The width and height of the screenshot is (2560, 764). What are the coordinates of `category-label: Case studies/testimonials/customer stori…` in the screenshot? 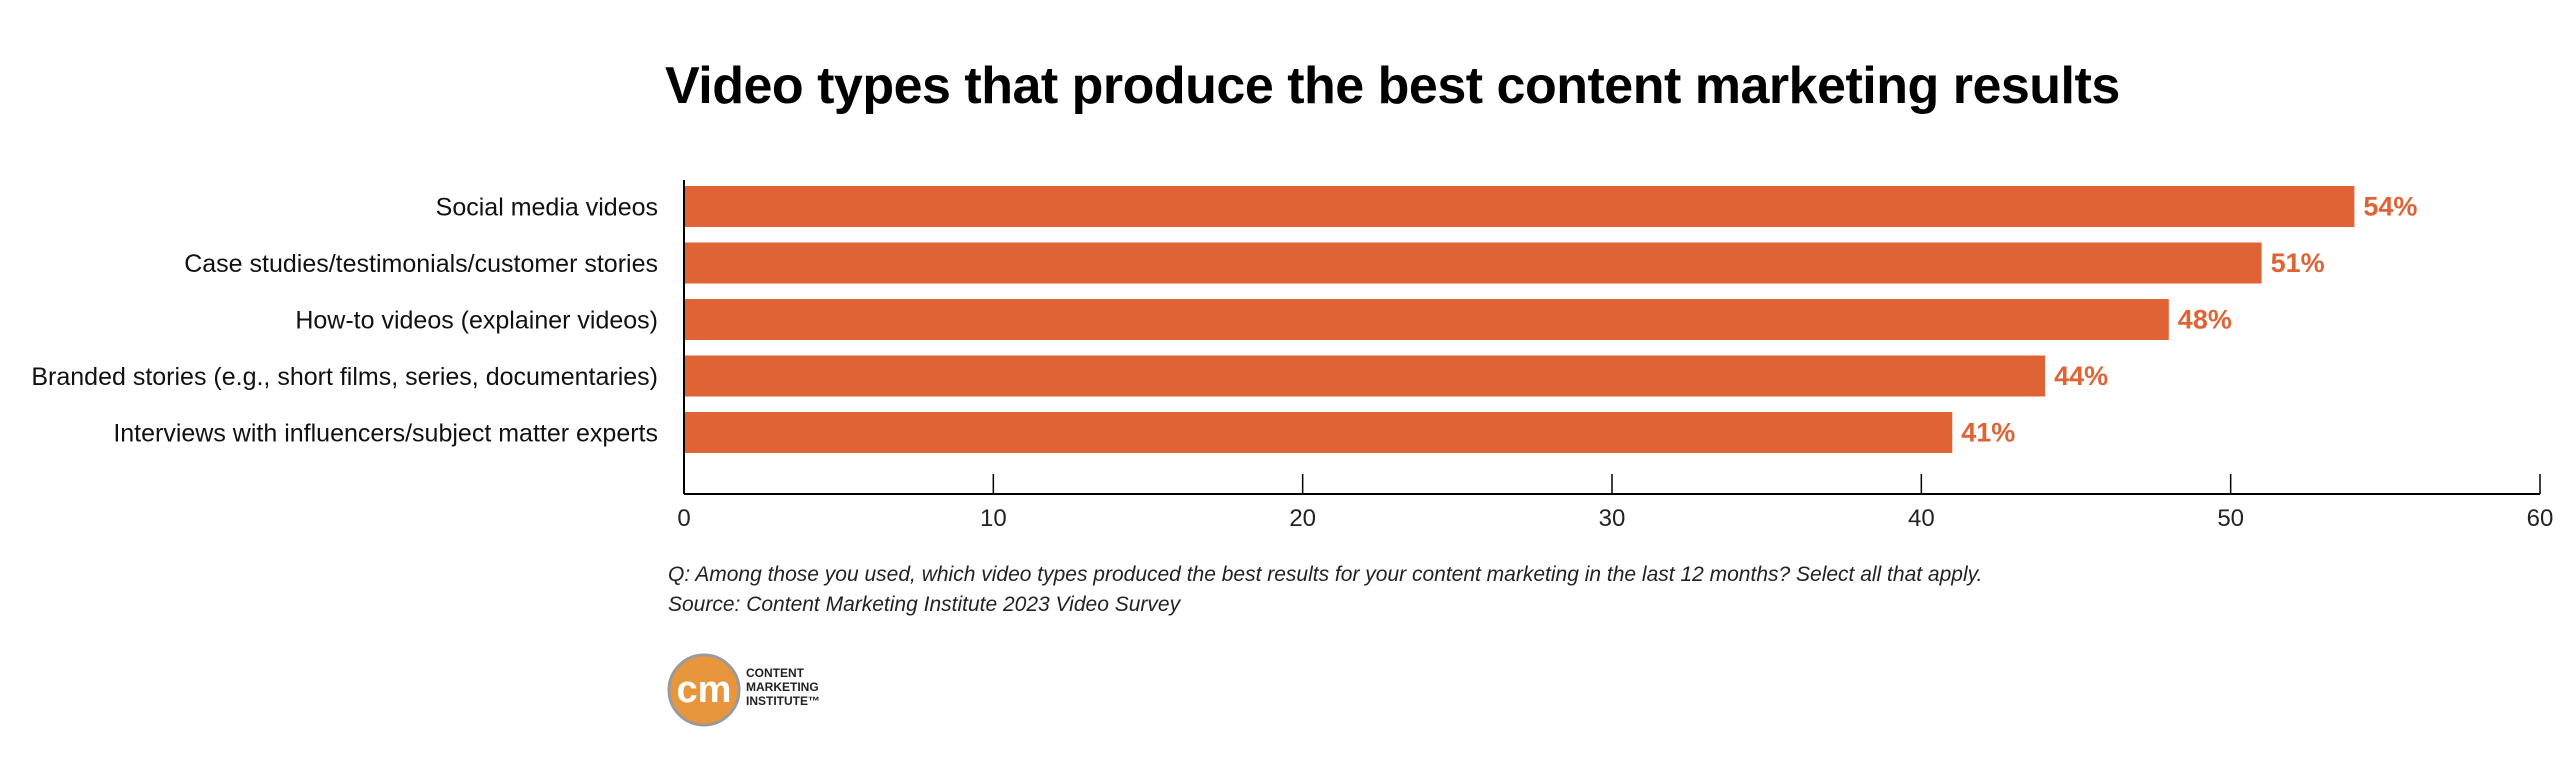 It's located at (421, 264).